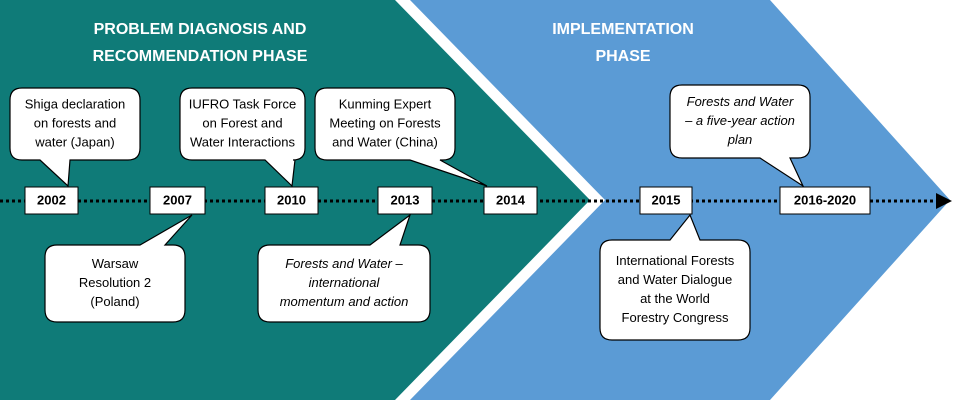 This screenshot has width=953, height=400. What do you see at coordinates (344, 263) in the screenshot?
I see `callout-text: Forests and Water –` at bounding box center [344, 263].